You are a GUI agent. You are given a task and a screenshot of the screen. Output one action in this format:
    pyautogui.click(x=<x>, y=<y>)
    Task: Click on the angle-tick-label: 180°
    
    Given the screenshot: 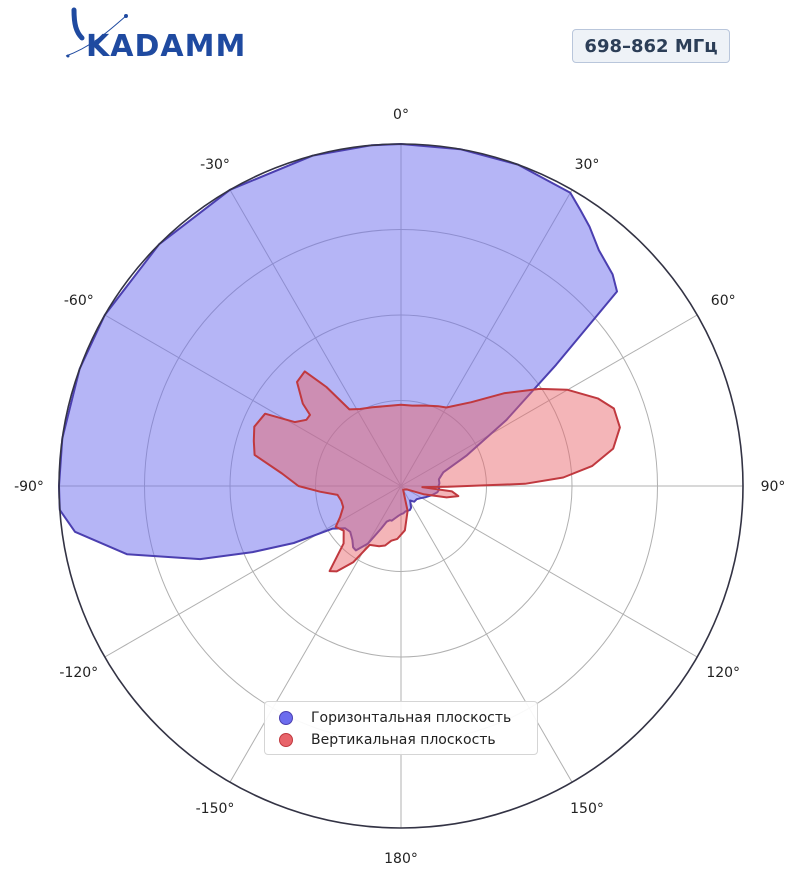 What is the action you would take?
    pyautogui.click(x=401, y=859)
    